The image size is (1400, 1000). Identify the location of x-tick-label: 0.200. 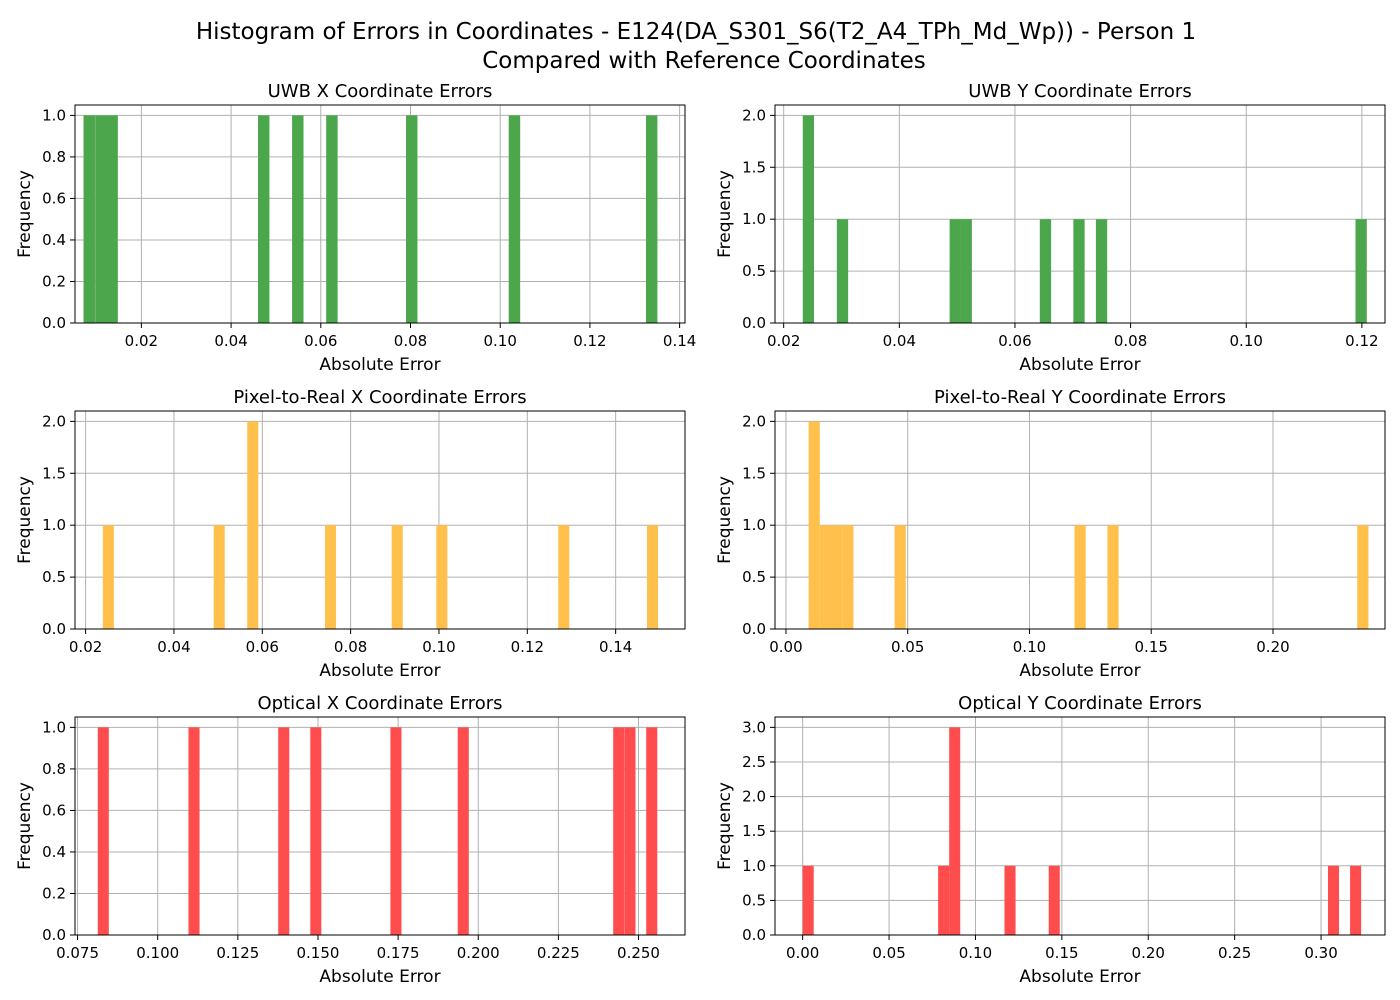
(478, 953).